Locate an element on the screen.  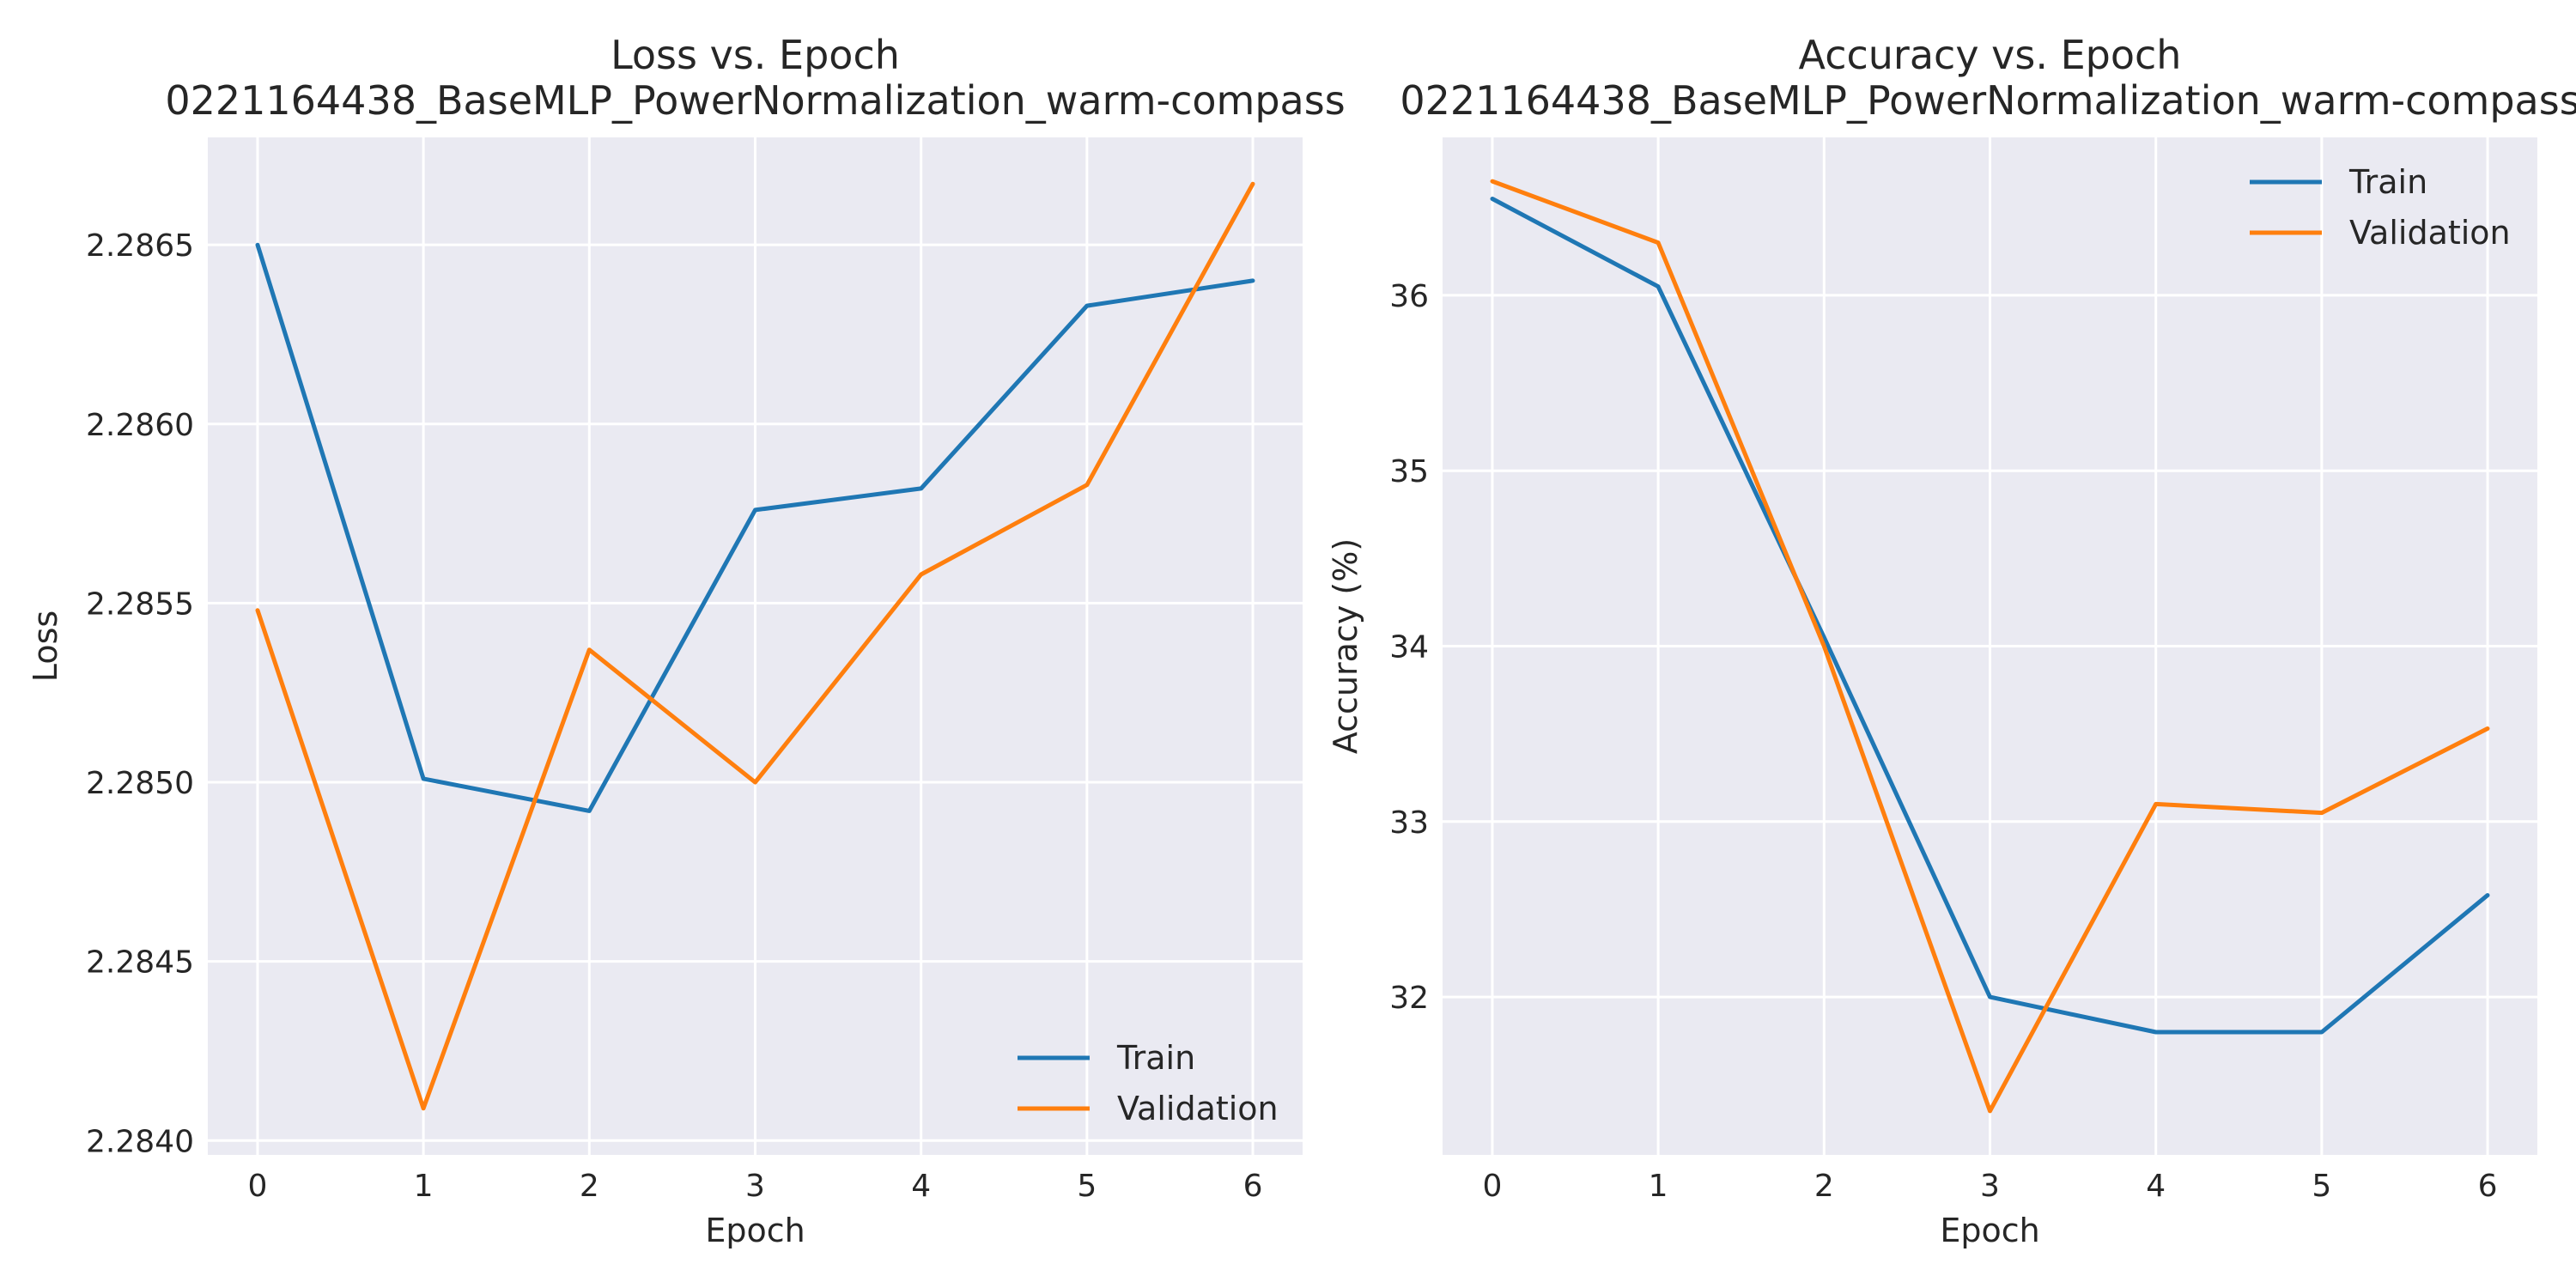
loss-y-tick-label: 2.2855 is located at coordinates (140, 604).